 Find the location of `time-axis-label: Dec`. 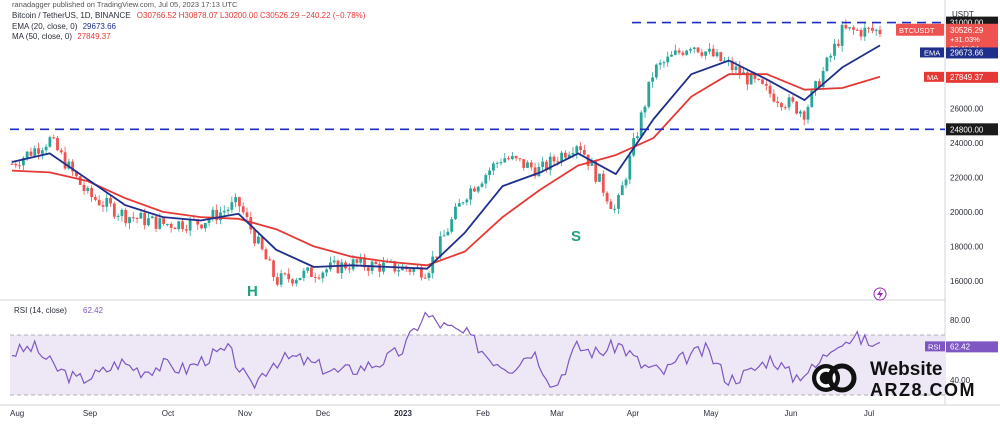

time-axis-label: Dec is located at coordinates (323, 413).